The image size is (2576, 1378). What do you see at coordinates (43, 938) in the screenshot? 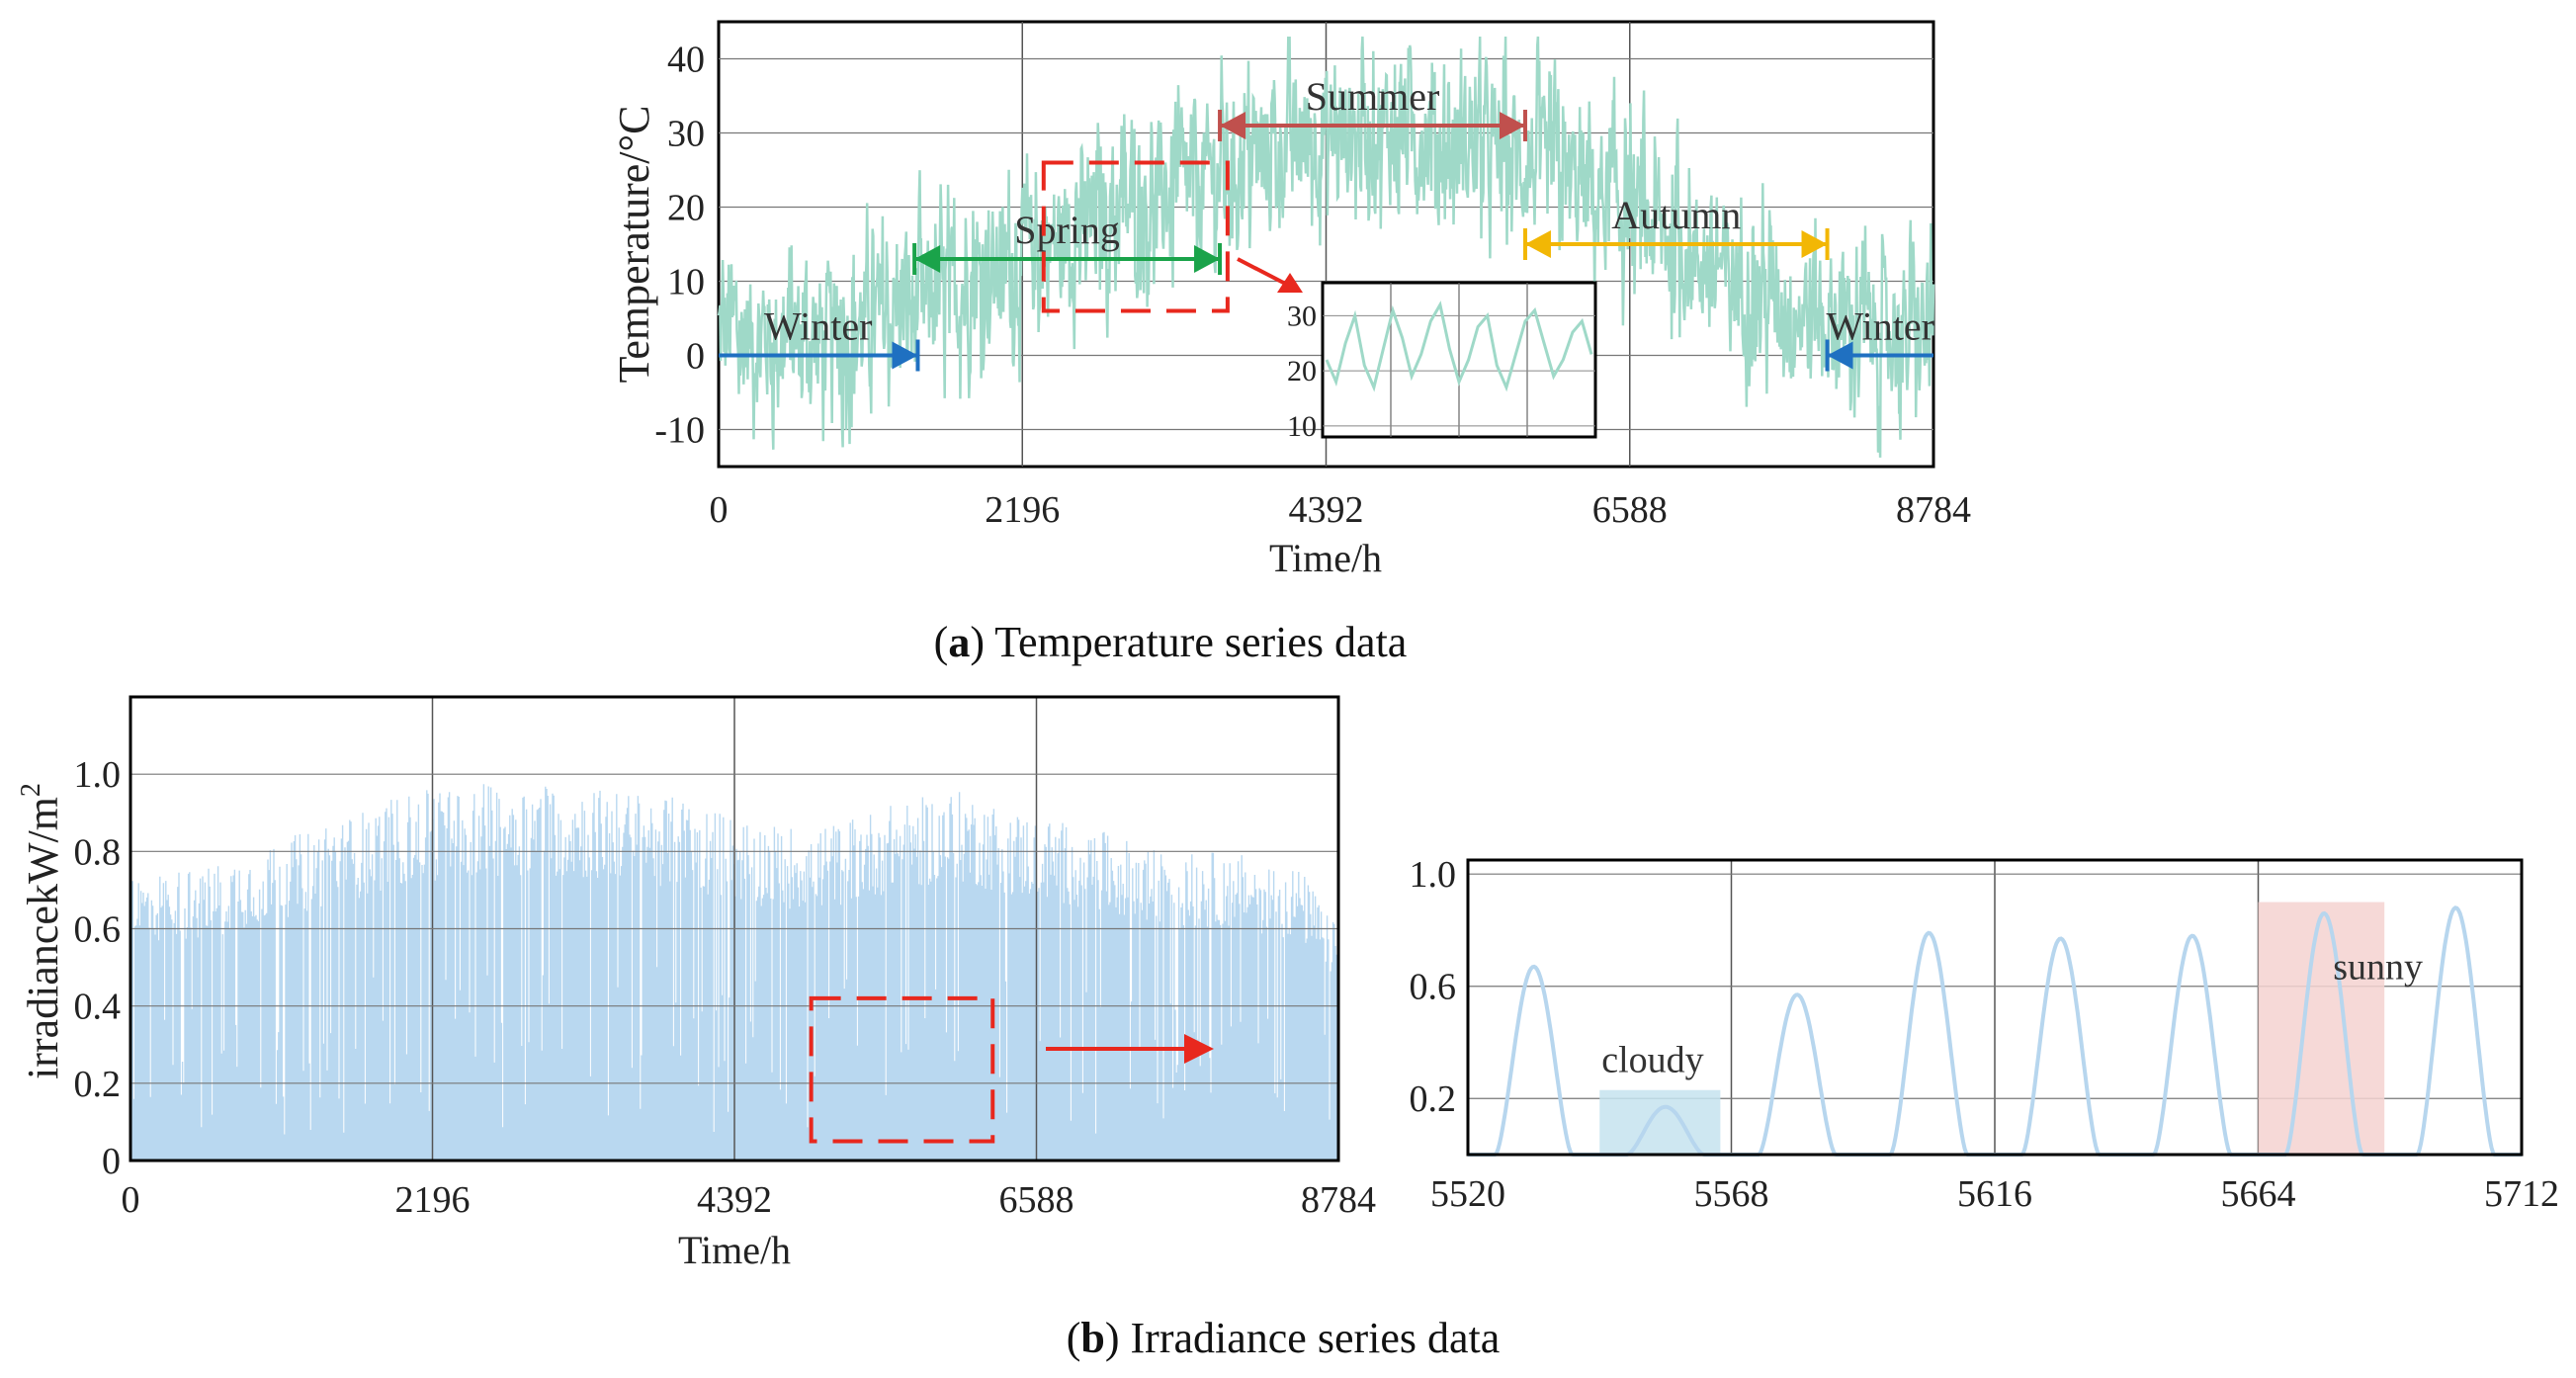
I see `irradiance-y-axis-label-main: irradiancekW/m` at bounding box center [43, 938].